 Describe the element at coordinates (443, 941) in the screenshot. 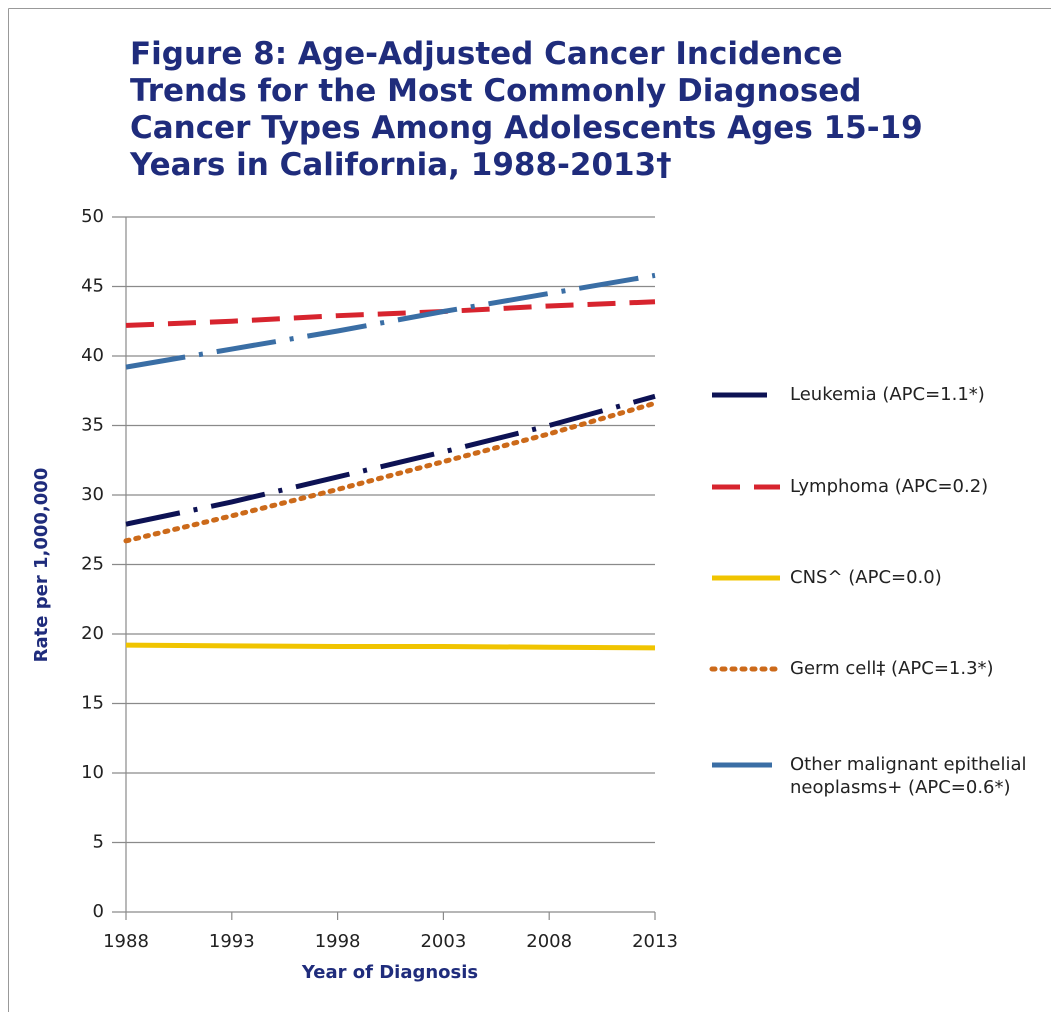

I see `x-tick-label: 2003` at that location.